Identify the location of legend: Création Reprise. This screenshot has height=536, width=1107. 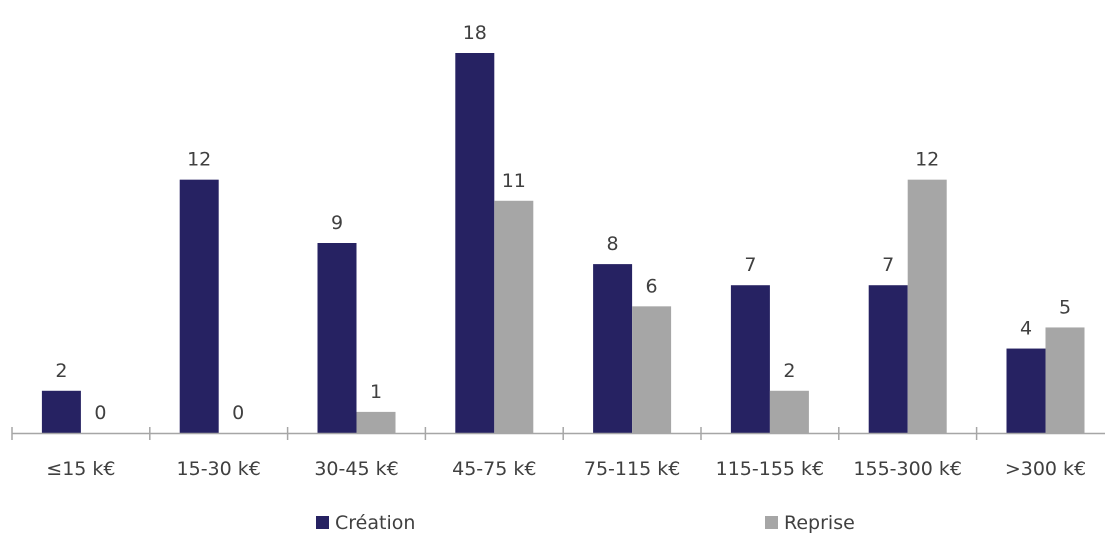
(585, 523).